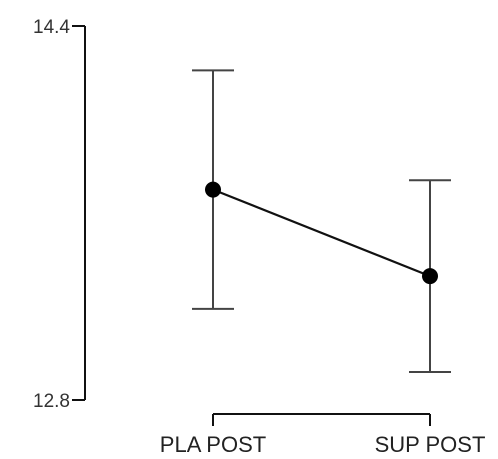 The height and width of the screenshot is (459, 498). What do you see at coordinates (430, 444) in the screenshot?
I see `x-category-label-sup-post: SUP POST` at bounding box center [430, 444].